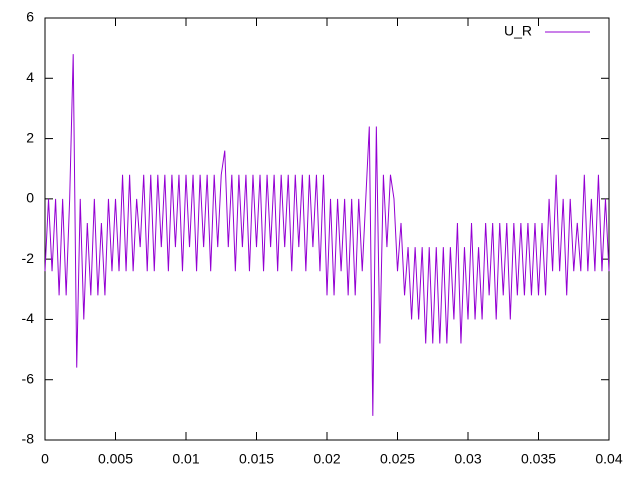 This screenshot has height=485, width=640. Describe the element at coordinates (256, 459) in the screenshot. I see `x-tick-label: 0.015` at that location.